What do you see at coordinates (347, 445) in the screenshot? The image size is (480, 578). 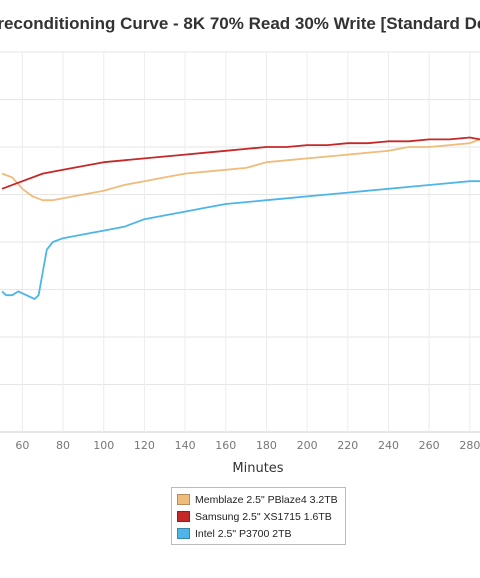 I see `x-tick-label: 220` at bounding box center [347, 445].